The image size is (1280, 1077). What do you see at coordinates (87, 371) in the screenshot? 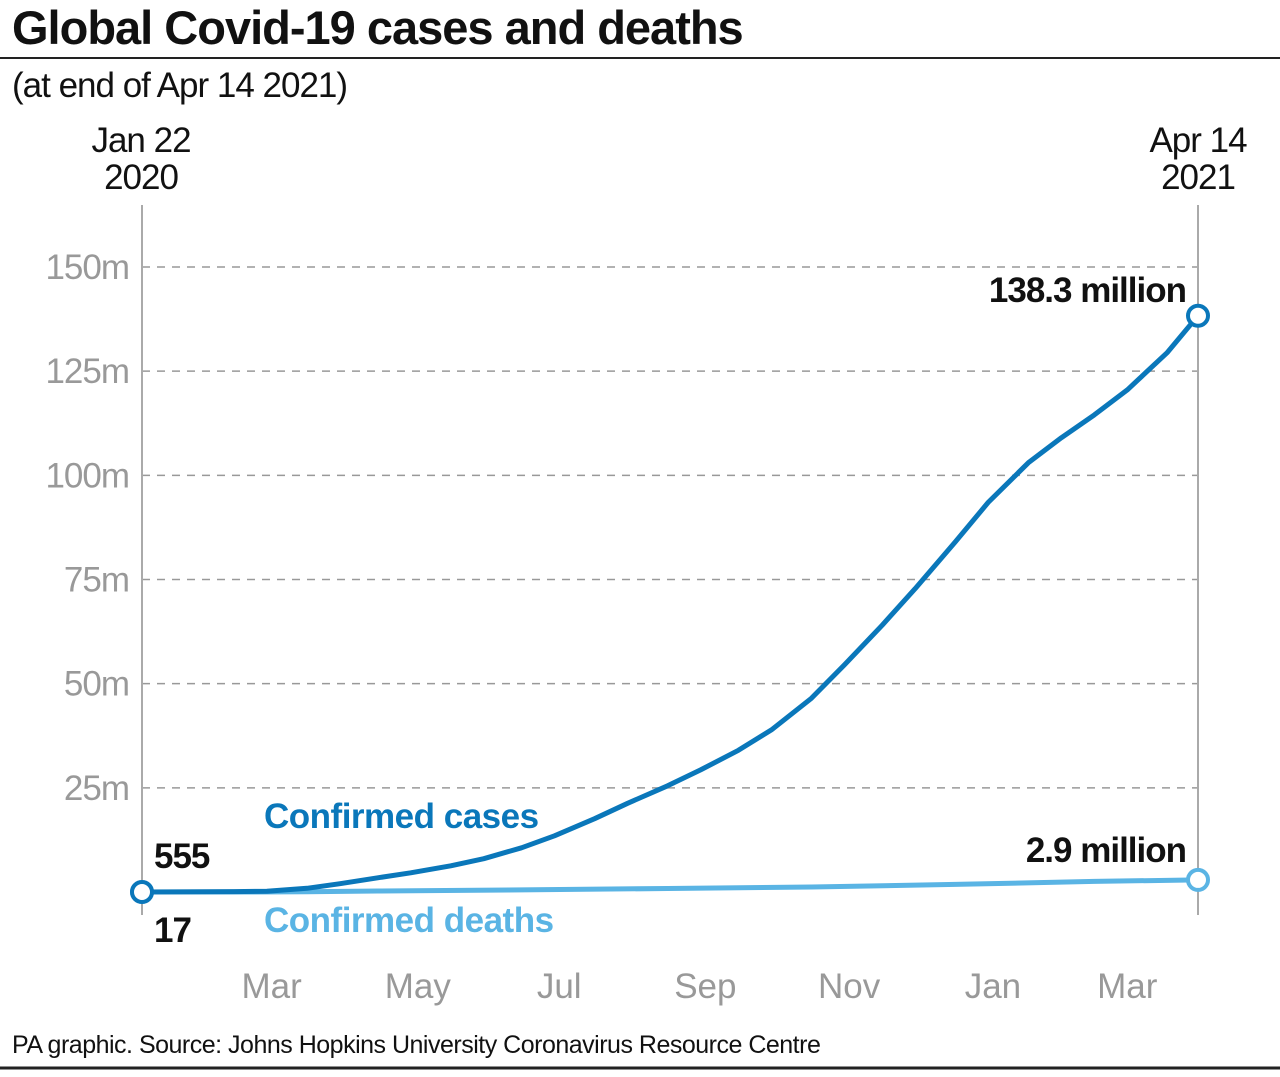
I see `y-tick-label: 125m` at bounding box center [87, 371].